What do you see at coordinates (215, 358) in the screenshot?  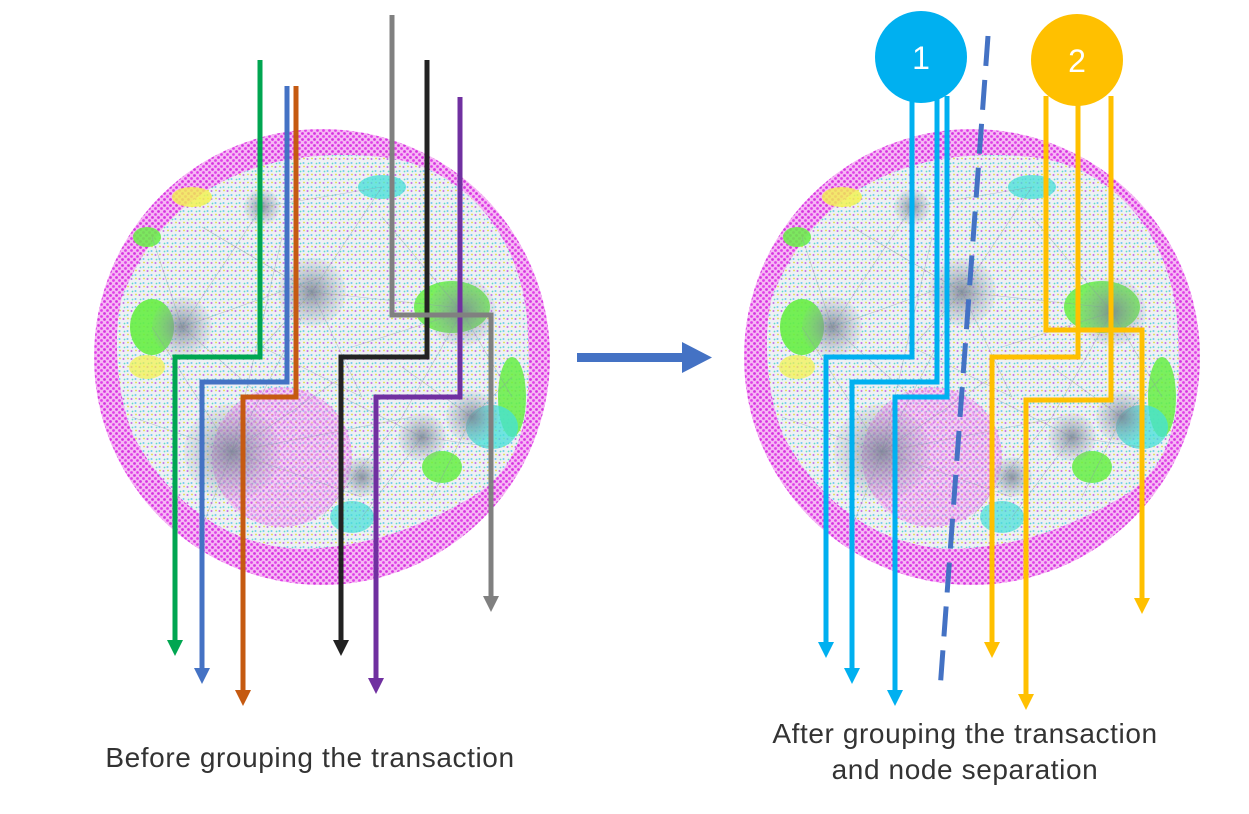 I see `transaction-arrow-green` at bounding box center [215, 358].